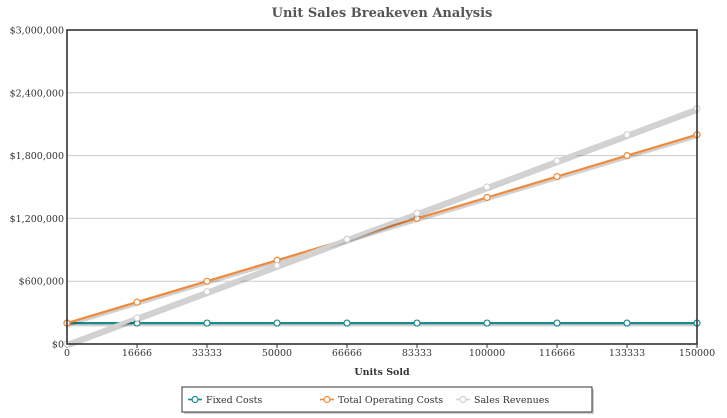 The height and width of the screenshot is (418, 727). I want to click on chart-title: Unit Sales Breakeven Analysis, so click(382, 13).